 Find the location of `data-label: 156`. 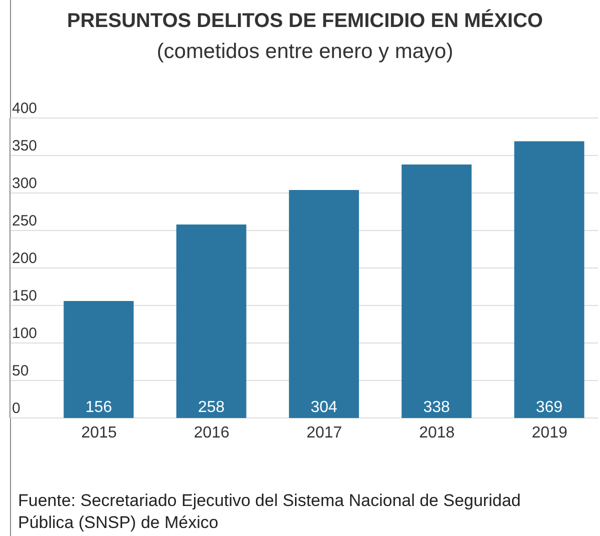

data-label: 156 is located at coordinates (98, 407).